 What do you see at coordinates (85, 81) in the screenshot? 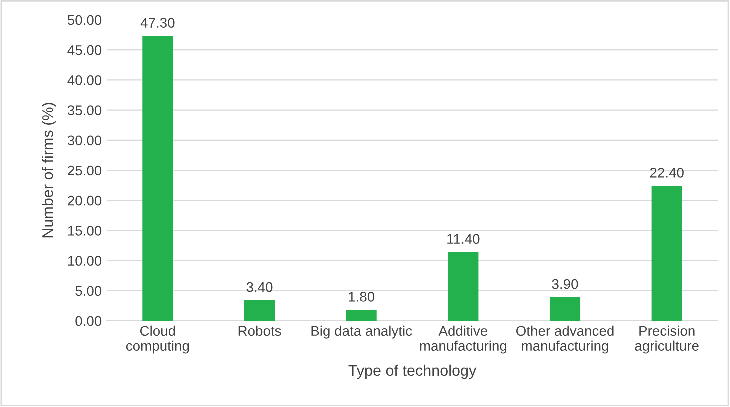
I see `y-tick-label: 40.00` at bounding box center [85, 81].